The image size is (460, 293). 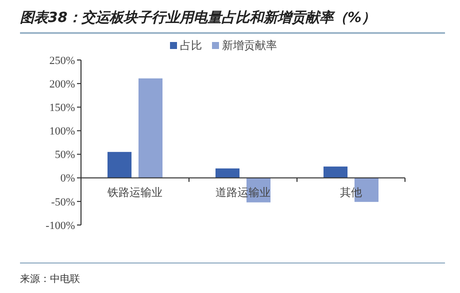 What do you see at coordinates (63, 202) in the screenshot?
I see `y-tick-label: -50%` at bounding box center [63, 202].